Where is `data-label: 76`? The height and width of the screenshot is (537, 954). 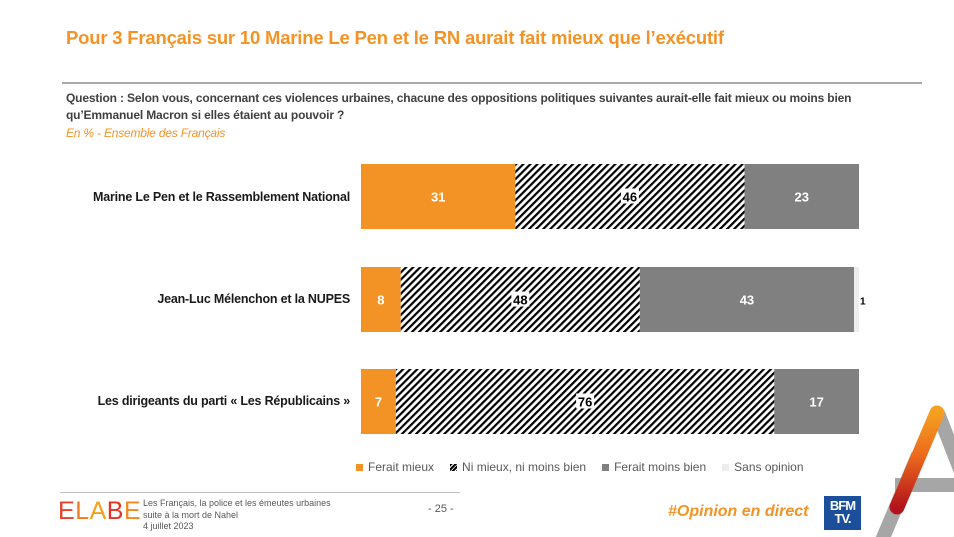
data-label: 76 is located at coordinates (585, 402).